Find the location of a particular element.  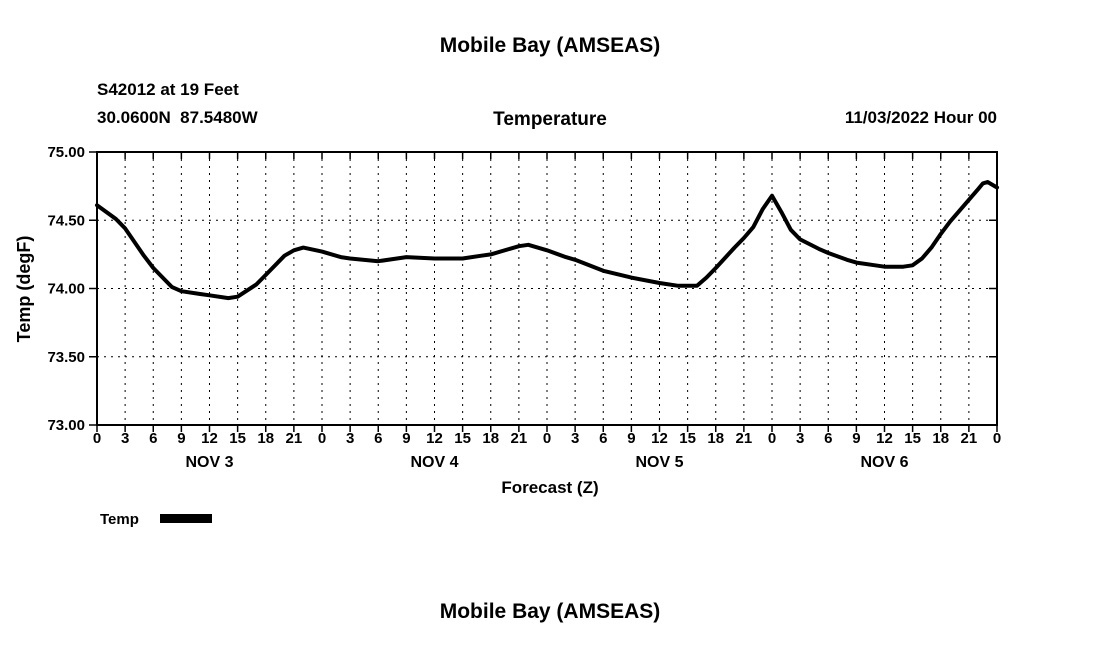

second-chart-title: Mobile Bay (AMSEAS) is located at coordinates (550, 611).